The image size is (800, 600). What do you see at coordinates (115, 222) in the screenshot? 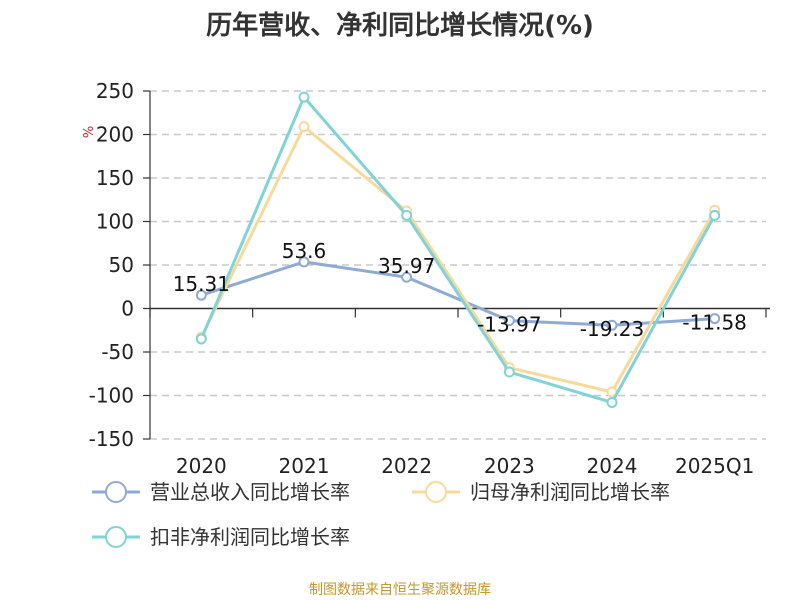
I see `y-tick-label: 100` at bounding box center [115, 222].